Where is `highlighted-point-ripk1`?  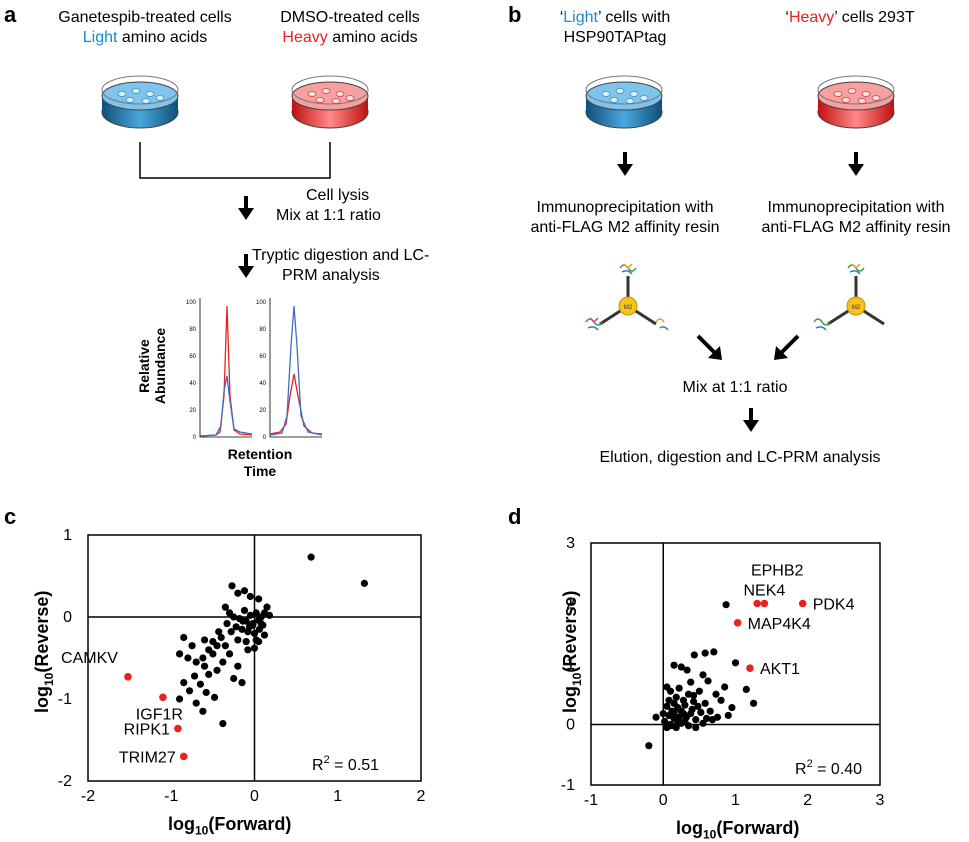
highlighted-point-ripk1 is located at coordinates (178, 728).